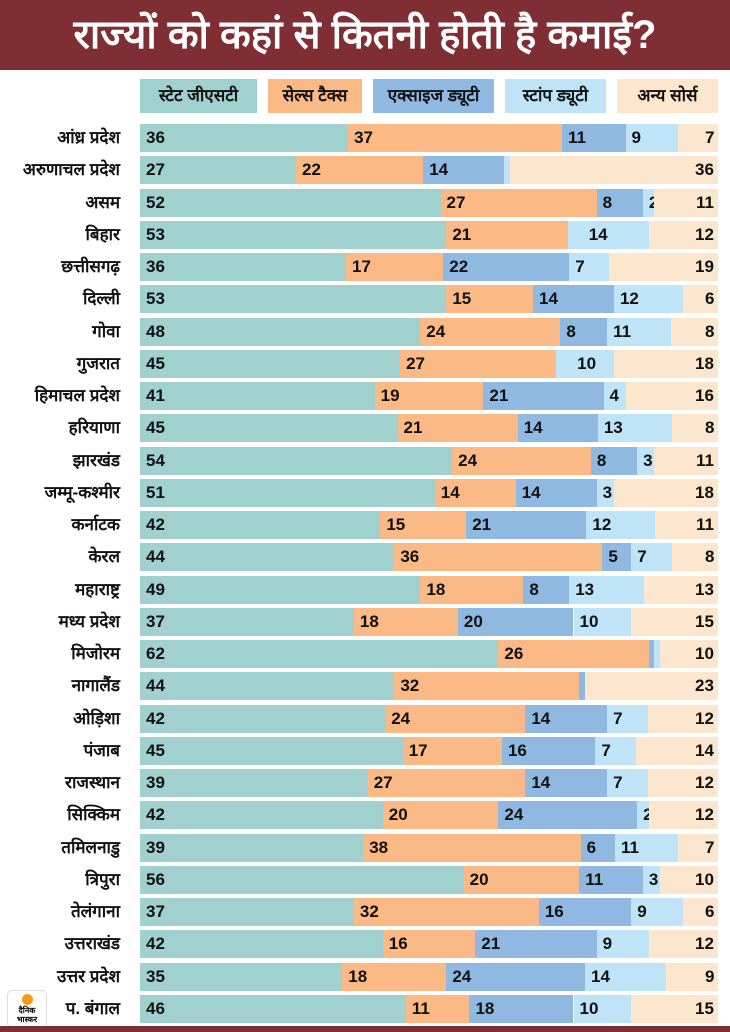 The image size is (730, 1032). I want to click on bar-row: सिक्किम 42 20 24 2 12, so click(365, 815).